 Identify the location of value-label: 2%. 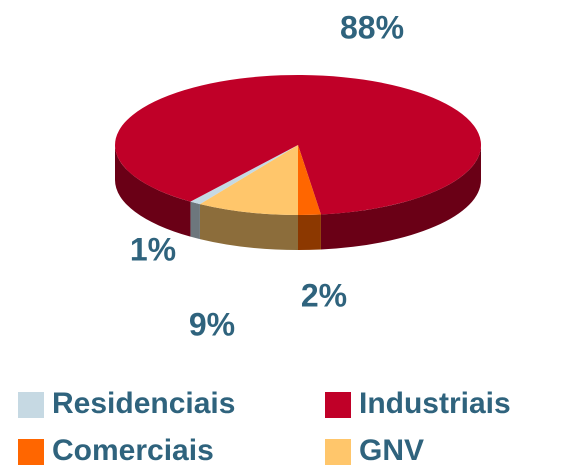
(324, 295).